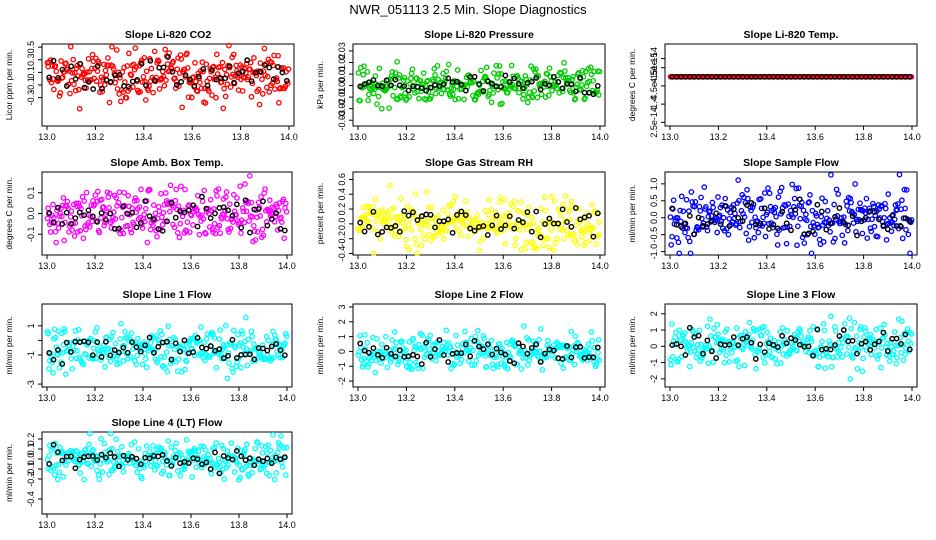 This screenshot has width=936, height=540. I want to click on x-tick-label: 13.0, so click(47, 137).